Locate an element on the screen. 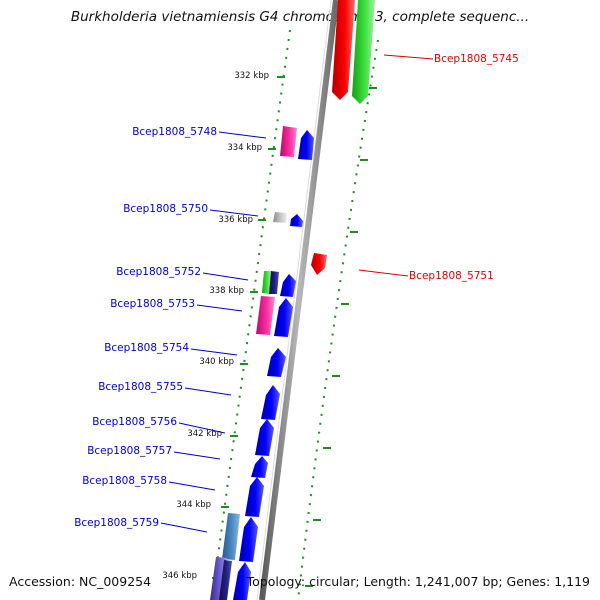 Image resolution: width=600 pixels, height=600 pixels. tick-label-334: 334 kbp is located at coordinates (244, 148).